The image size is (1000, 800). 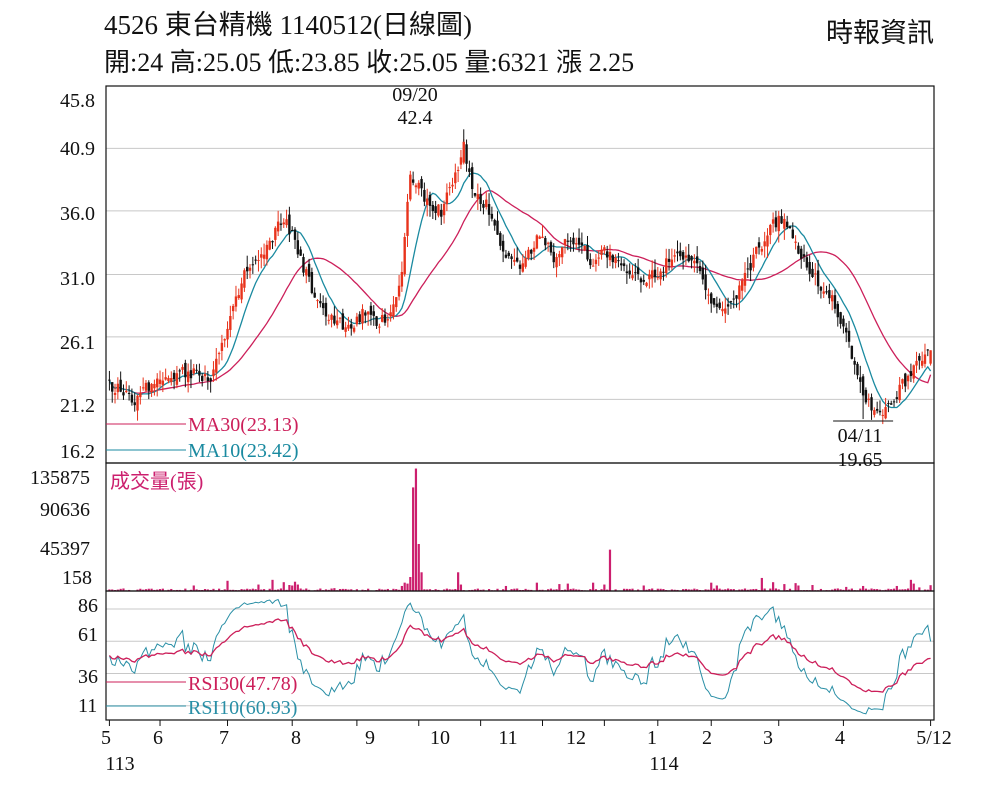 I want to click on trough-value-label: 19.65, so click(x=860, y=460).